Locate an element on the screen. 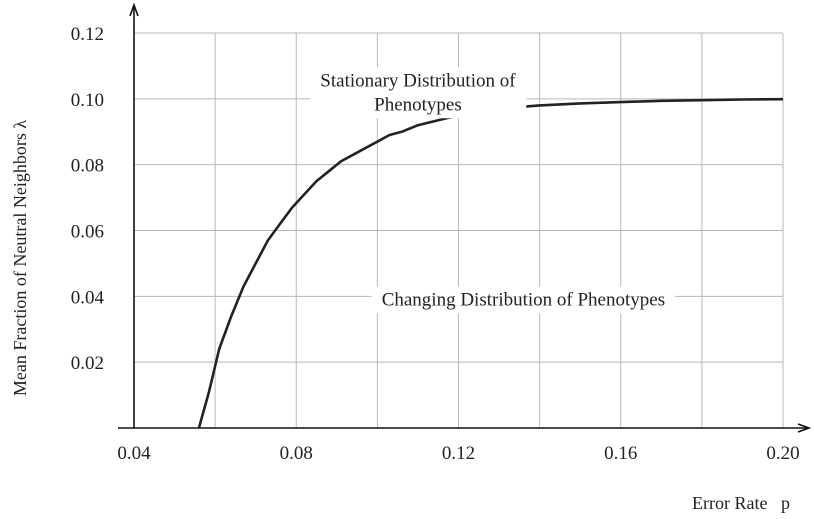 The height and width of the screenshot is (519, 814). y-tick-label: 0.04 is located at coordinates (88, 297).